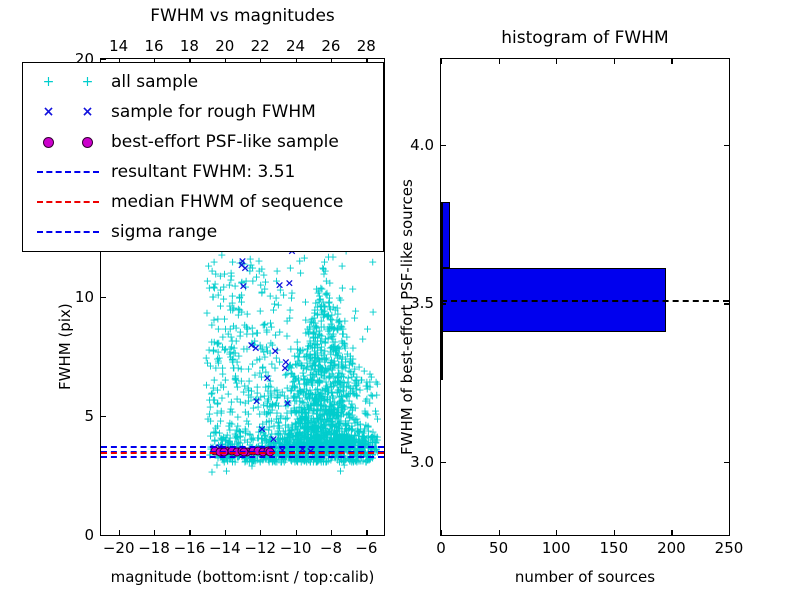  What do you see at coordinates (48, 112) in the screenshot?
I see `cross-icon: ×` at bounding box center [48, 112].